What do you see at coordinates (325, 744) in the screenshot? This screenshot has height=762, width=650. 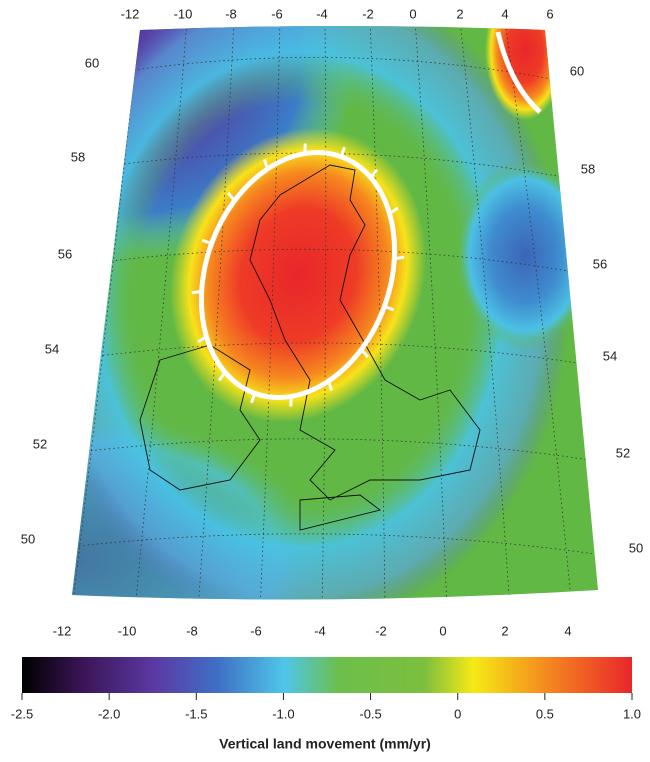 I see `colorbar-label: Vertical land movement (mm/yr)` at bounding box center [325, 744].